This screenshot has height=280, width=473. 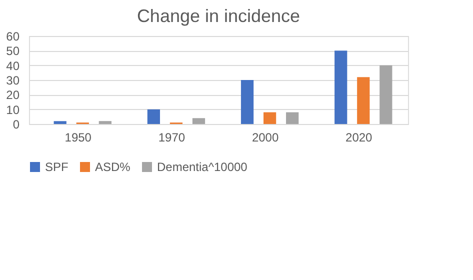 I want to click on y-tick-label: 30, so click(x=13, y=81).